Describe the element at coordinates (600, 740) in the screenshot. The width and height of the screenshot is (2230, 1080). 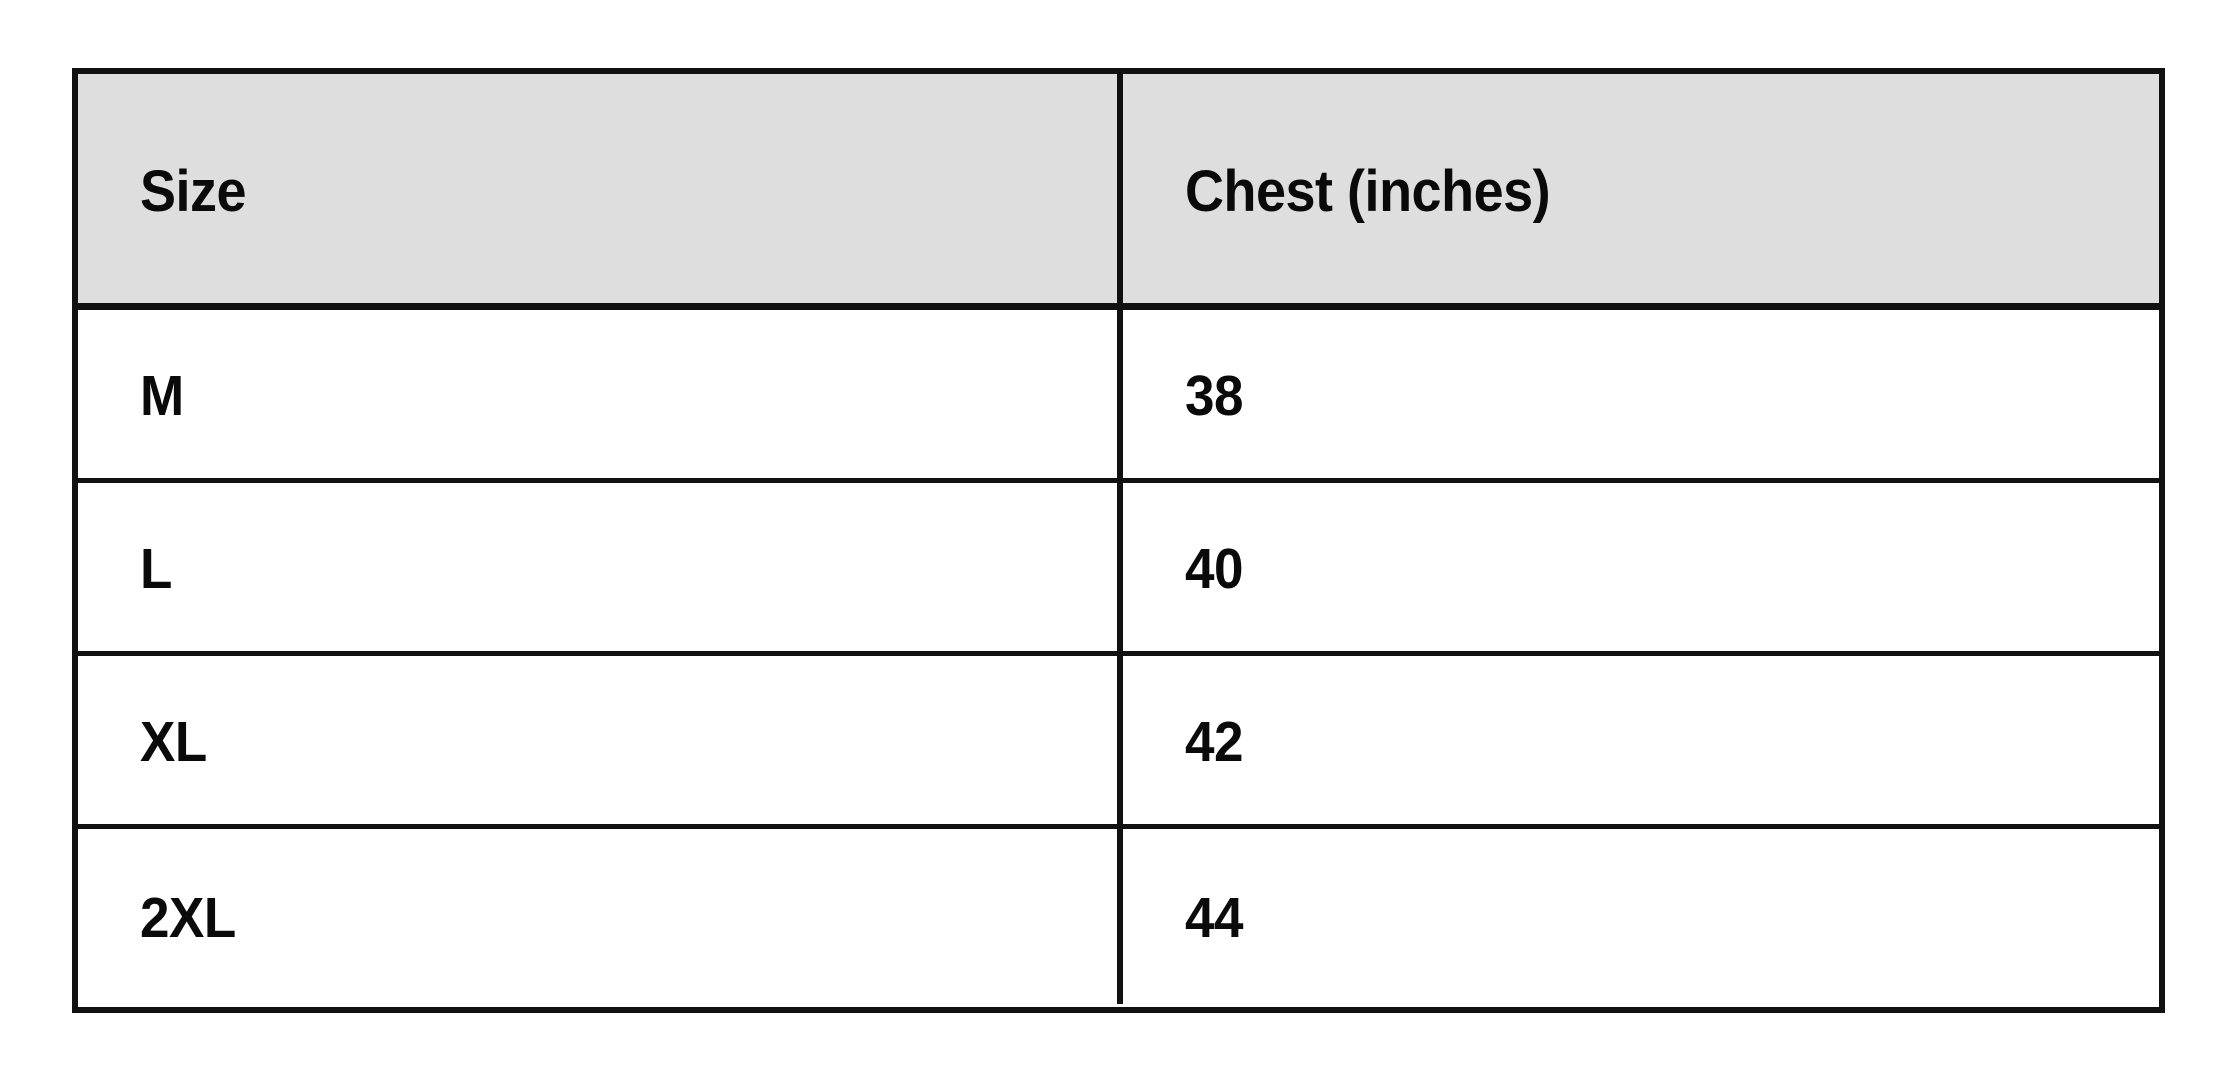
I see `cell-size: XL` at that location.